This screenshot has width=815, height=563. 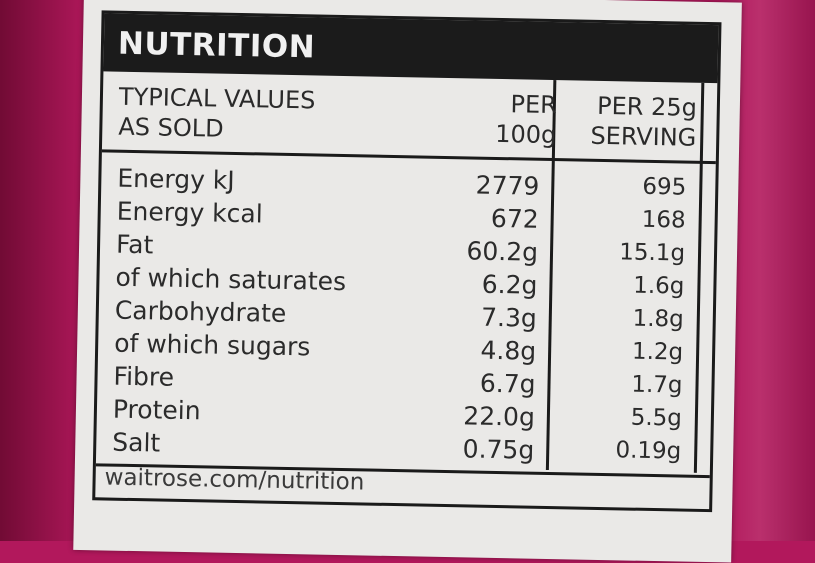 I want to click on per-100g-heading: PER 100g, so click(x=520, y=119).